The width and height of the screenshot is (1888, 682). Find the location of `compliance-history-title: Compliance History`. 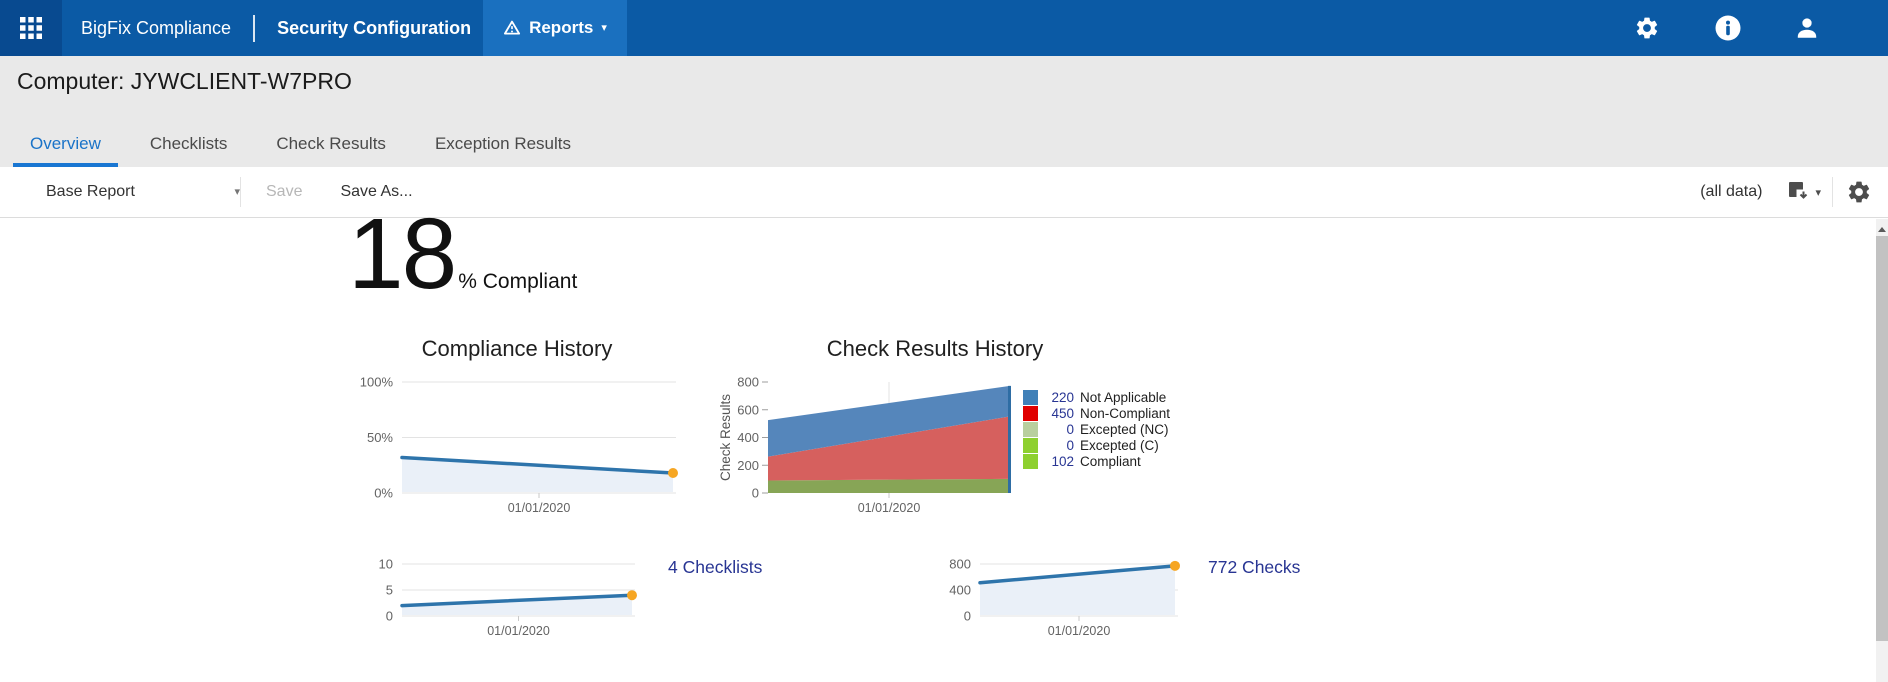

compliance-history-title: Compliance History is located at coordinates (517, 348).